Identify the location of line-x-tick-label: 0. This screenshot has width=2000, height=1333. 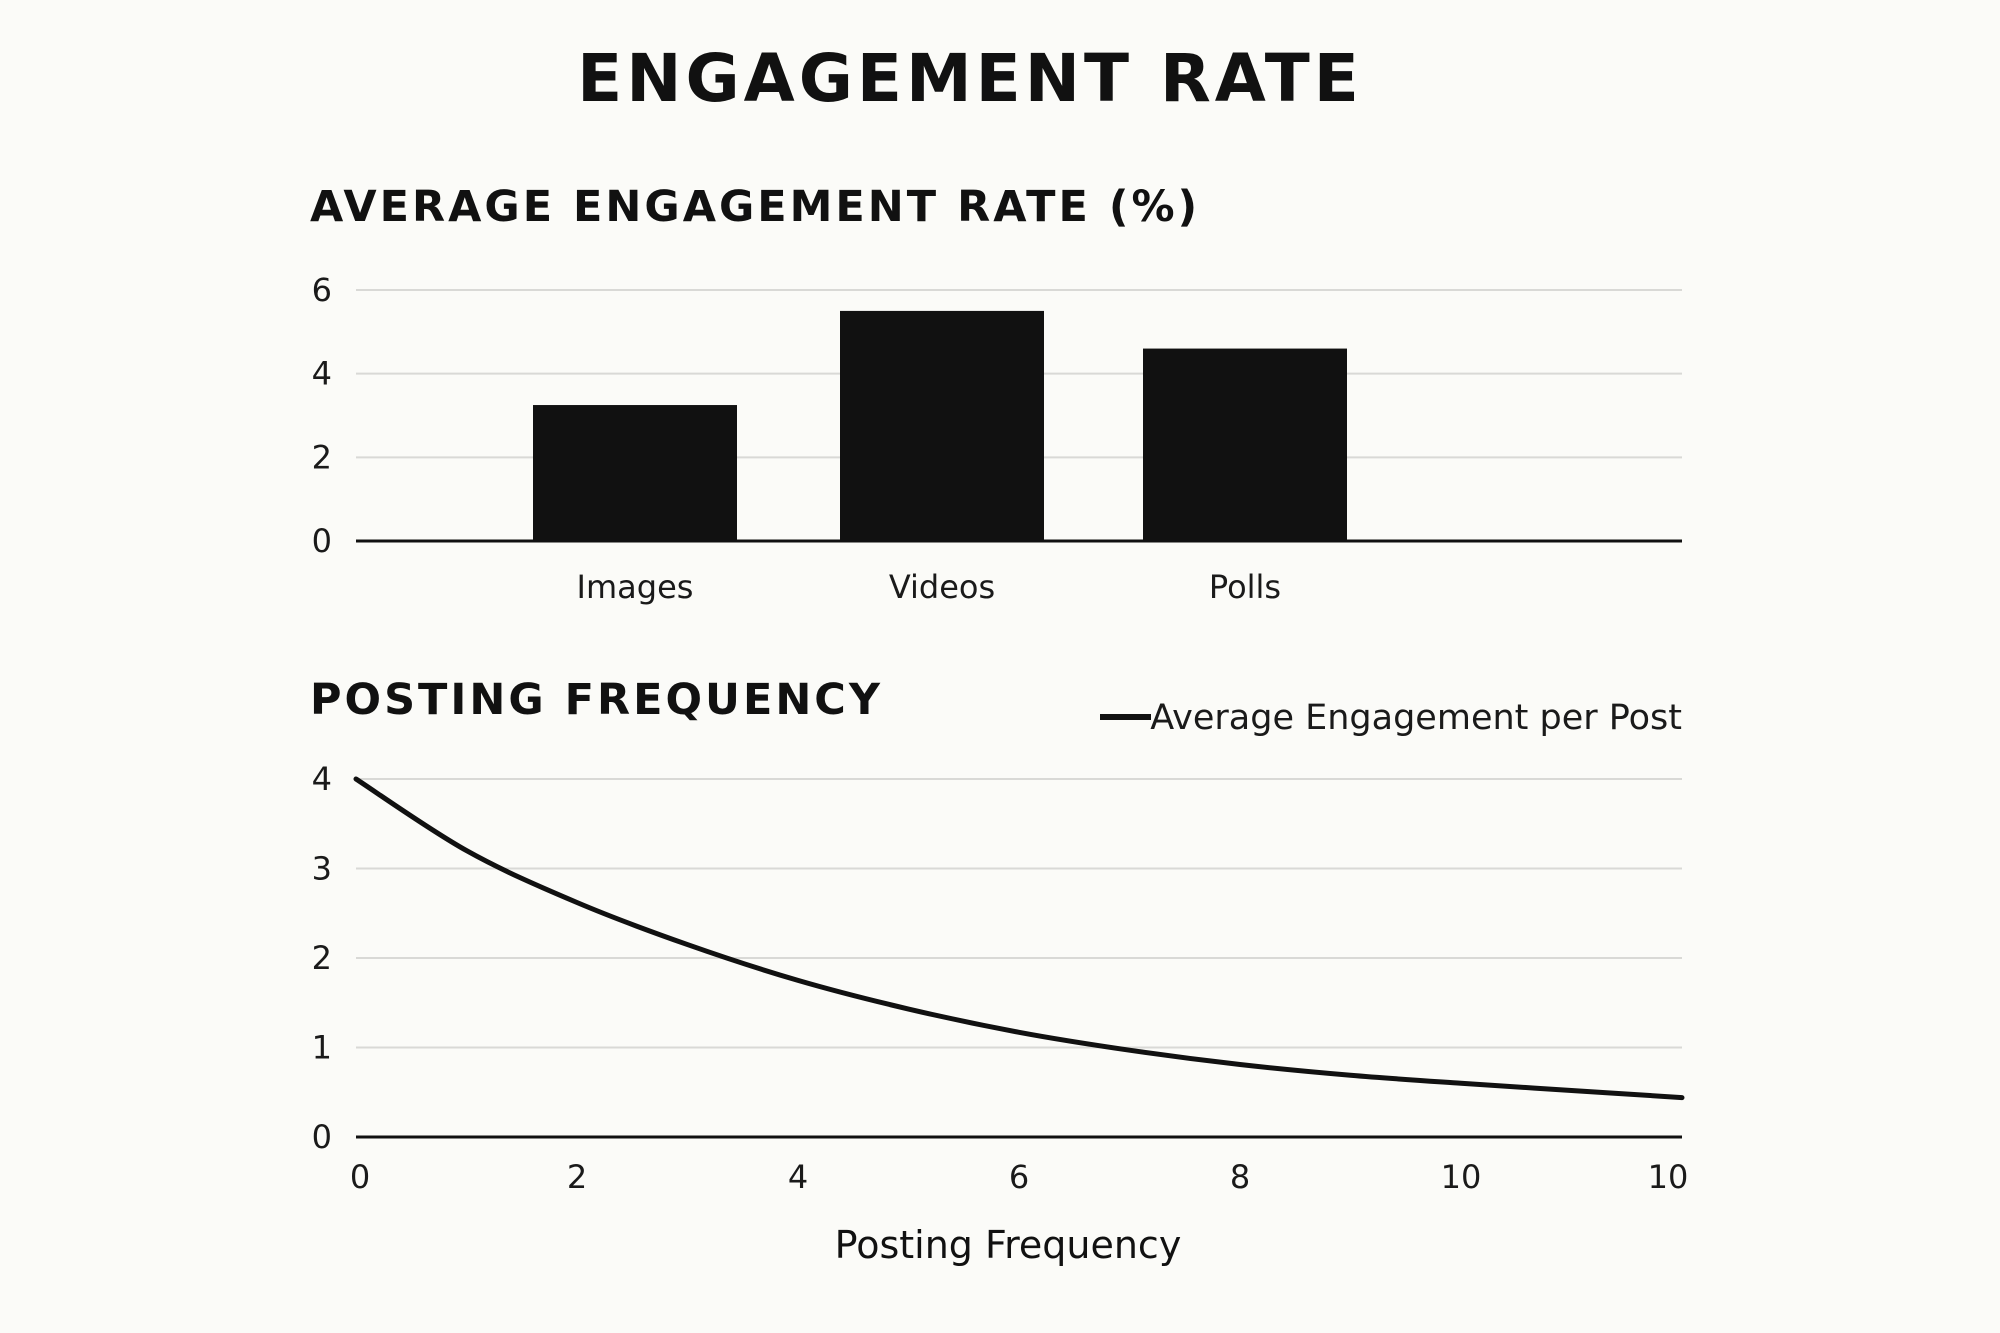
(360, 1177).